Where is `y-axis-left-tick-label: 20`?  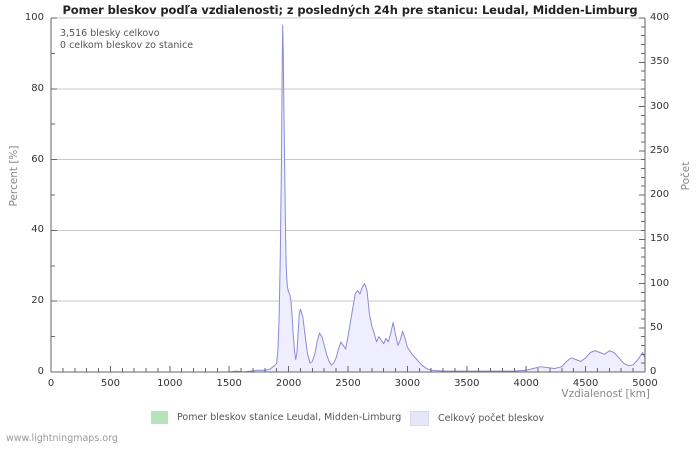
y-axis-left-tick-label: 20 is located at coordinates (37, 301).